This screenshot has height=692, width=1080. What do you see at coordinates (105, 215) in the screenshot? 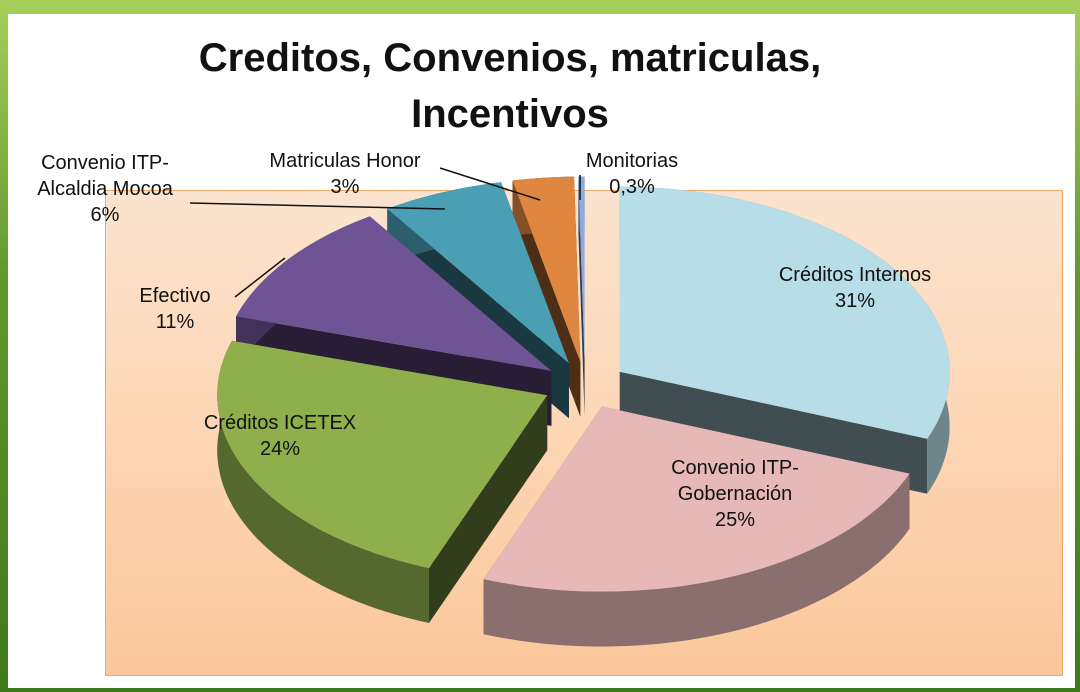
I see `value-label: 6%` at bounding box center [105, 215].